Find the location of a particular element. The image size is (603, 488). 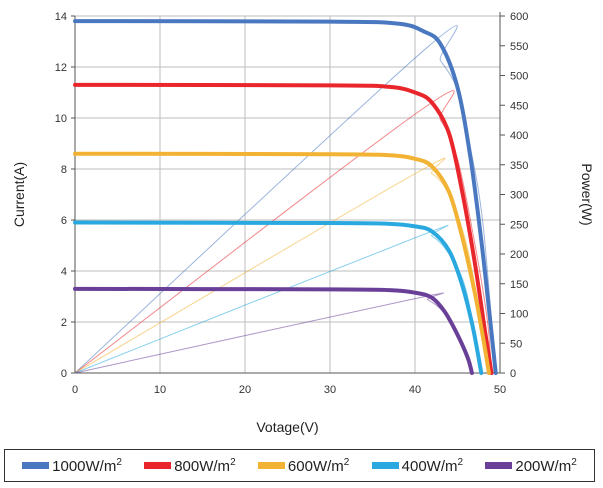

legend-sup-1000: 2 is located at coordinates (119, 462).